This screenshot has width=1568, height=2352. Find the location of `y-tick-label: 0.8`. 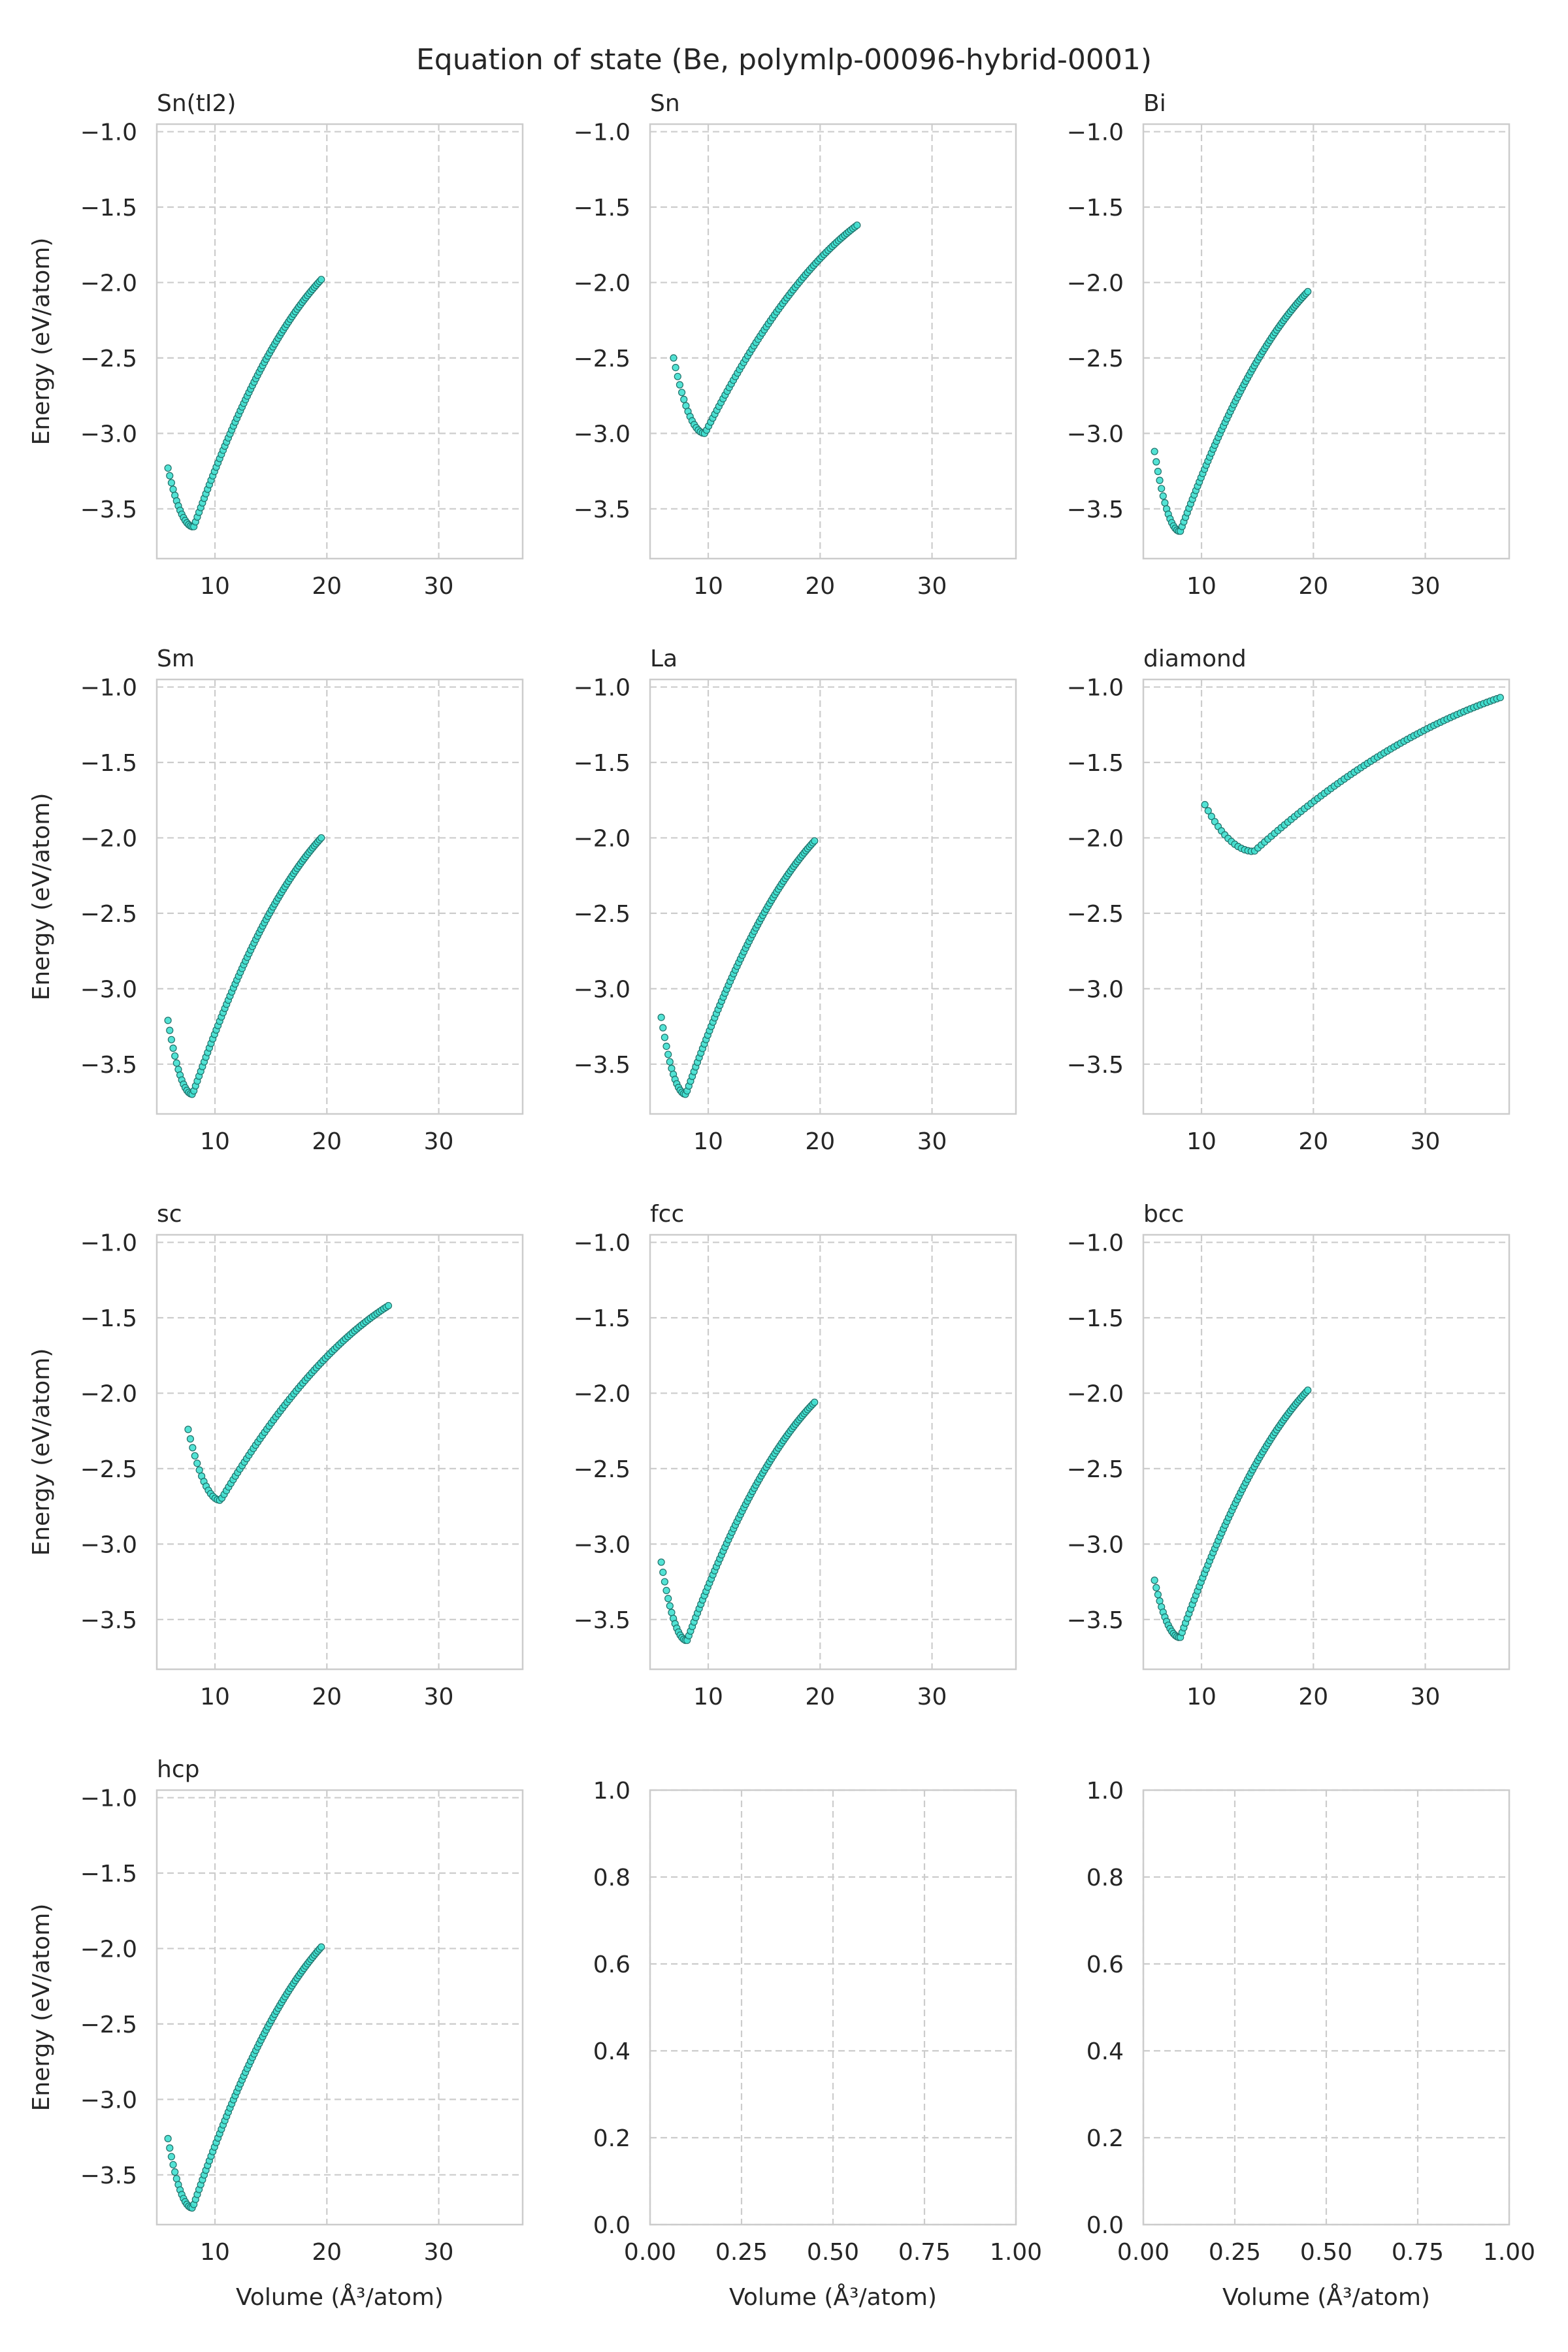

y-tick-label: 0.8 is located at coordinates (1105, 1878).